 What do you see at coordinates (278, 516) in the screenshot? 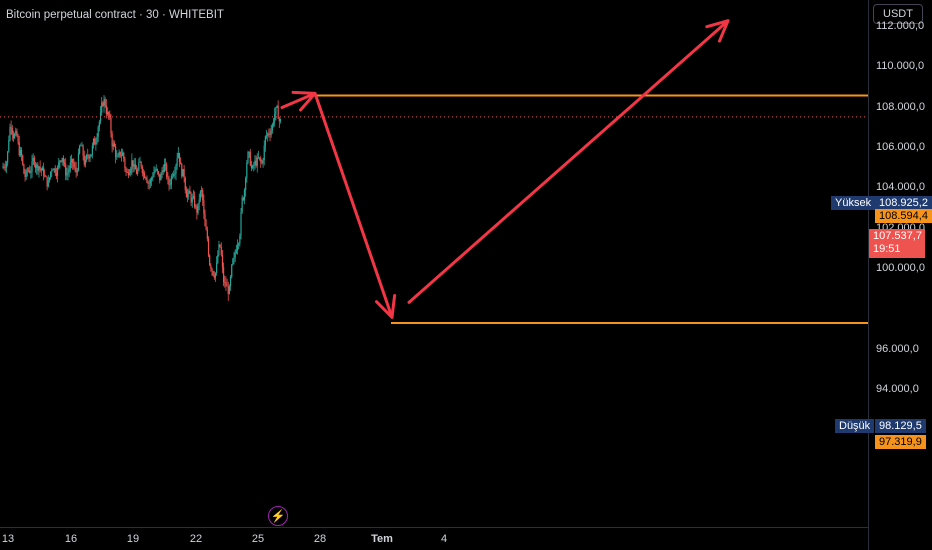
I see `lightning-bolt-icon: ⚡` at bounding box center [278, 516].